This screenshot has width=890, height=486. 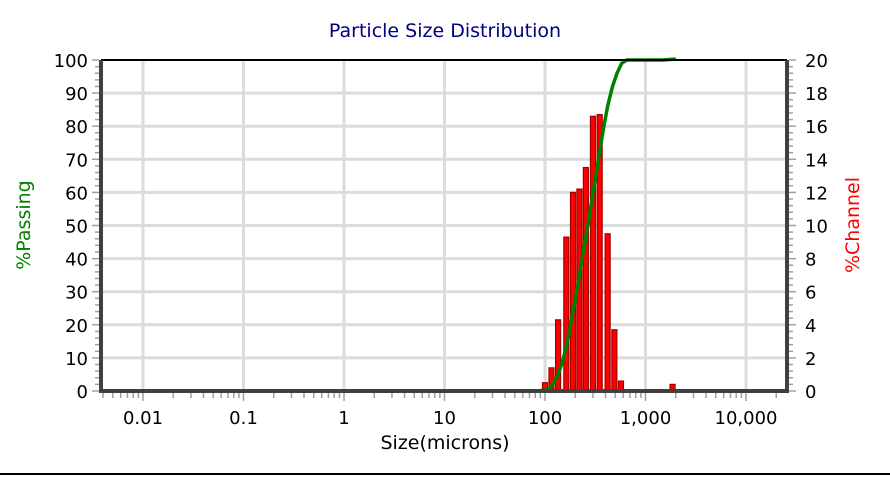 I want to click on chart-title: Particle Size Distribution, so click(x=445, y=31).